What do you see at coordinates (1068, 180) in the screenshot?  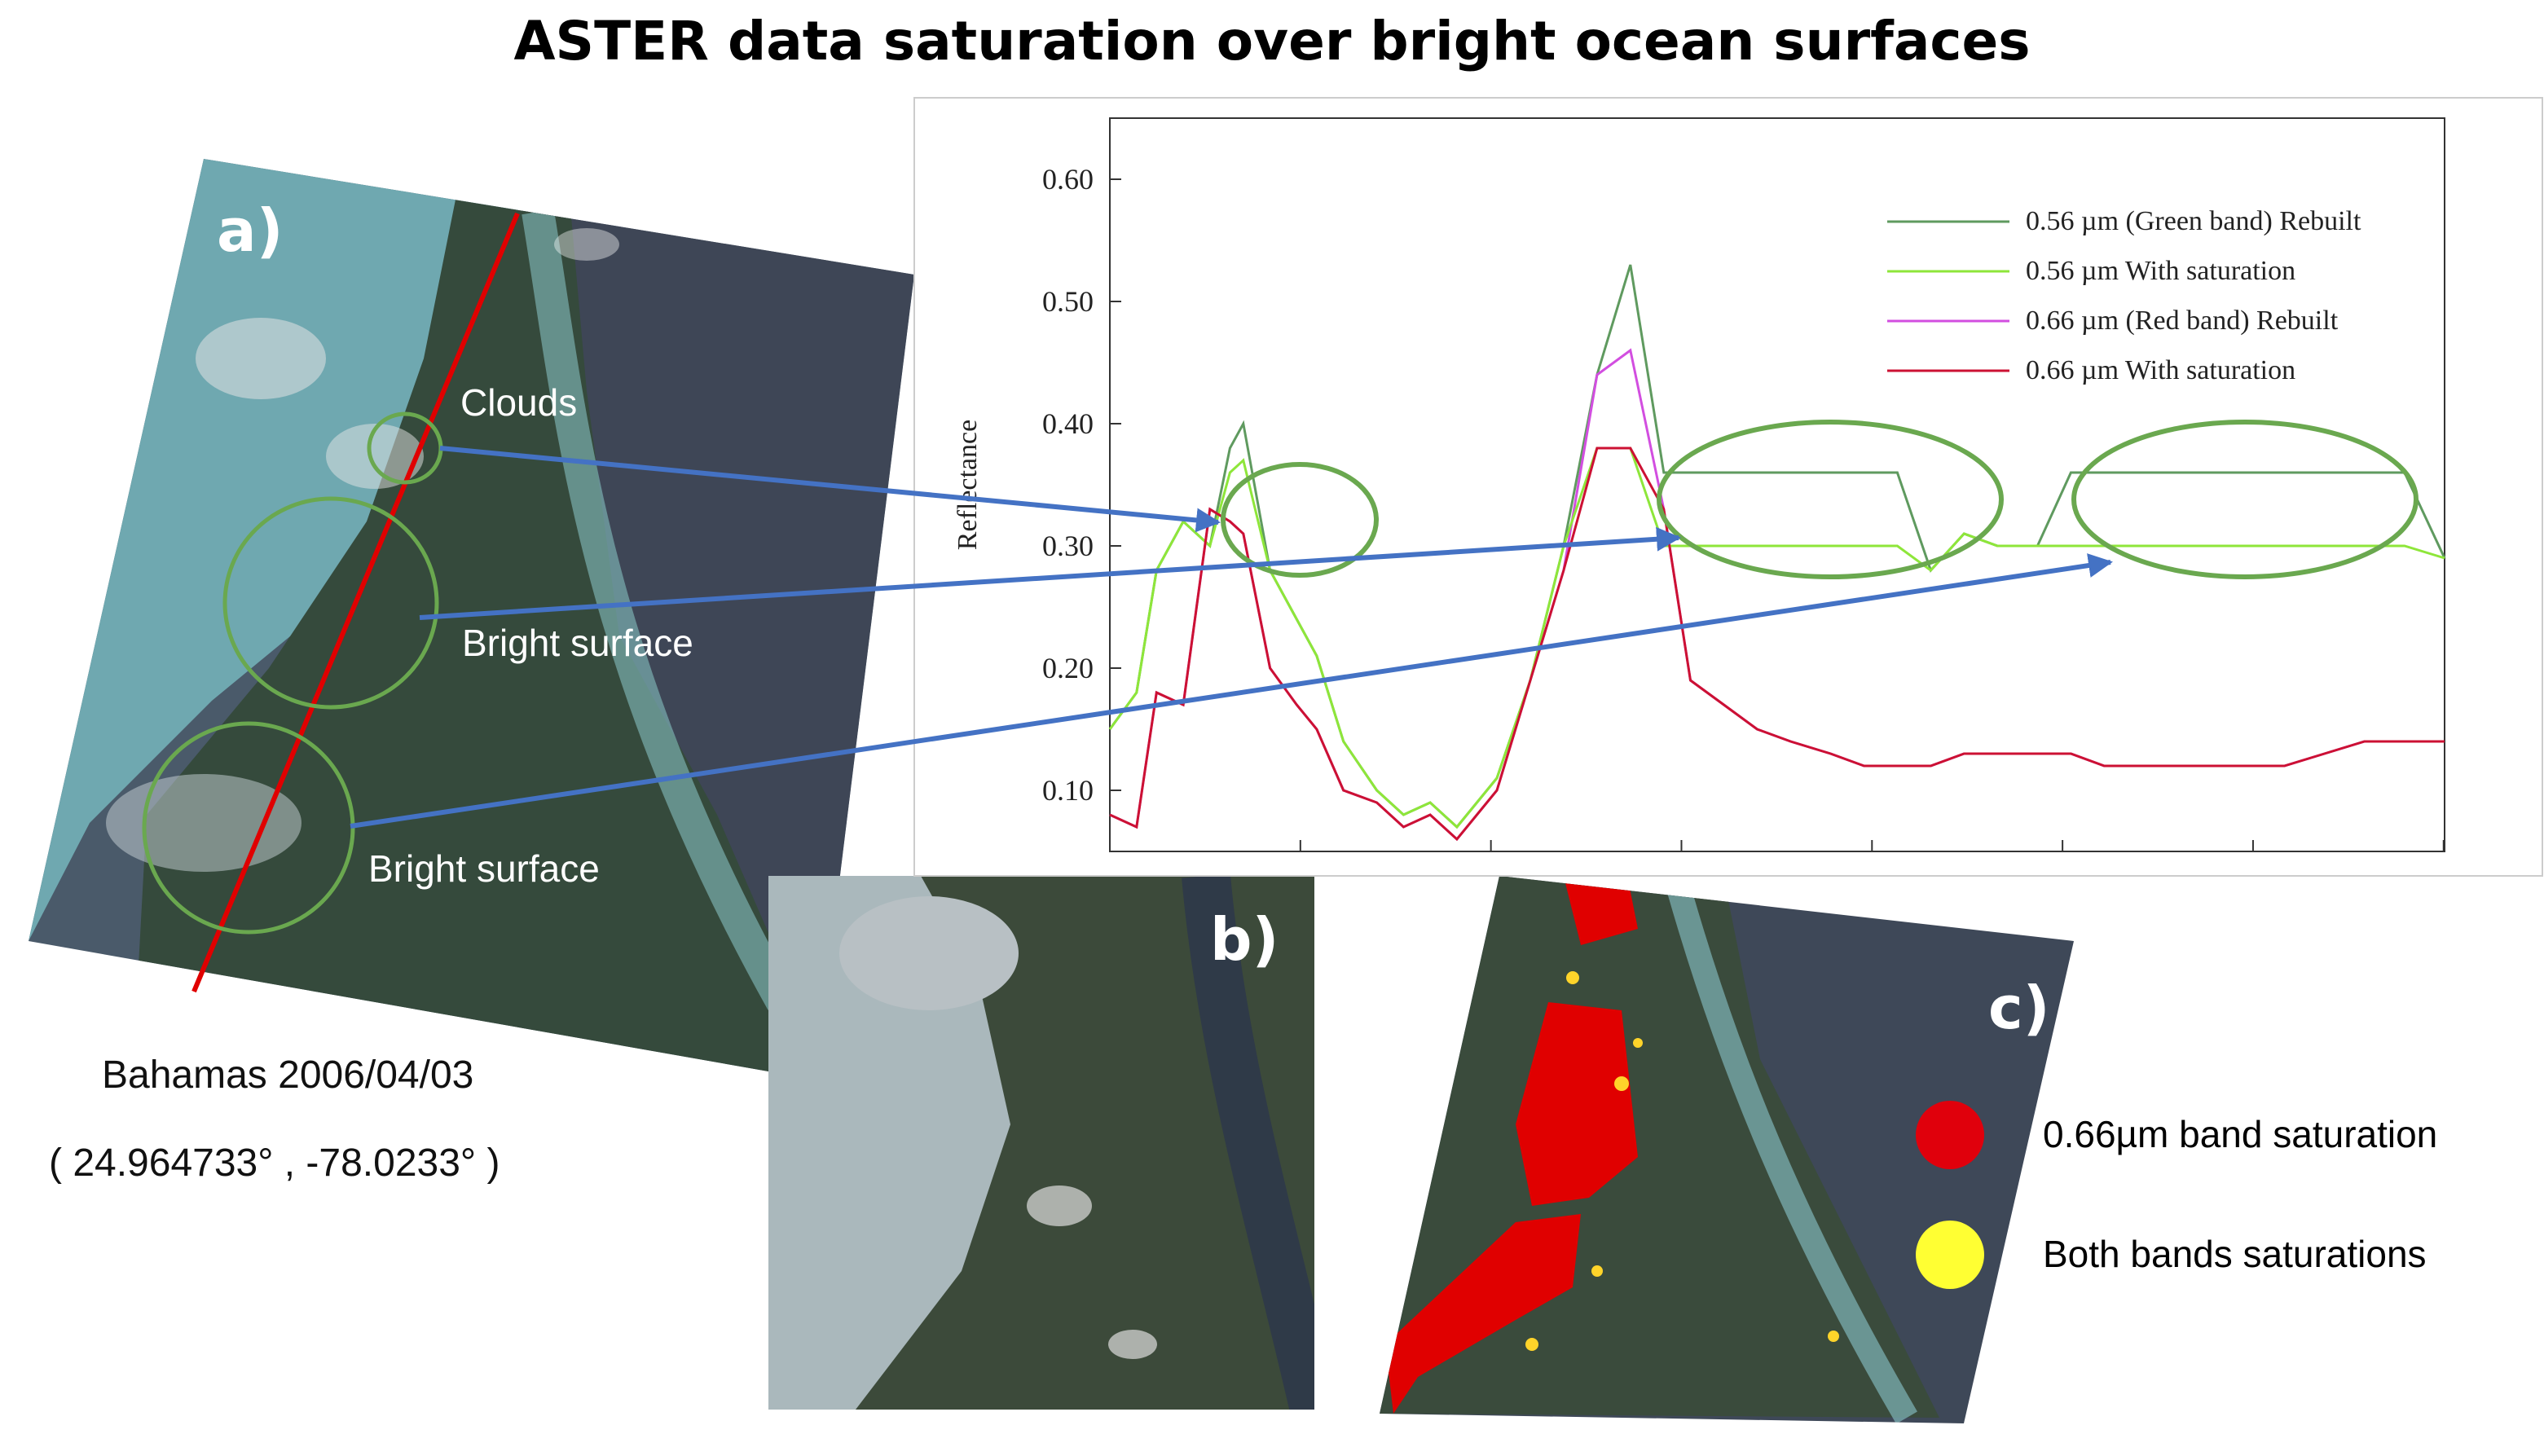 I see `y-tick-label: 0.60` at bounding box center [1068, 180].